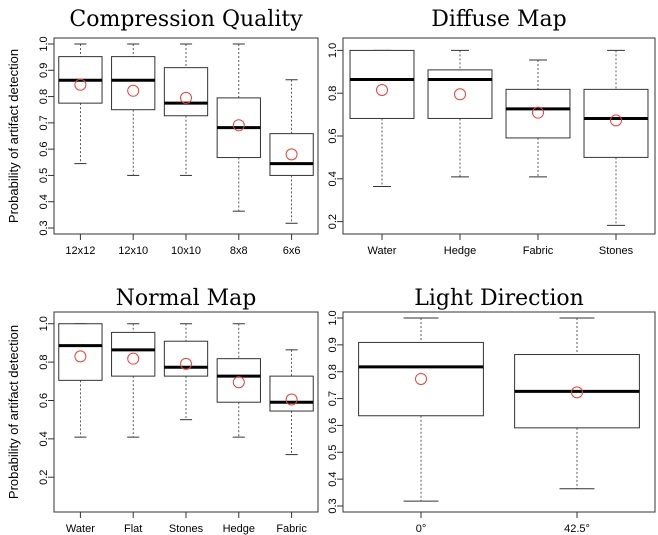 This screenshot has width=658, height=535. I want to click on box-10x10: 10x10, so click(186, 150).